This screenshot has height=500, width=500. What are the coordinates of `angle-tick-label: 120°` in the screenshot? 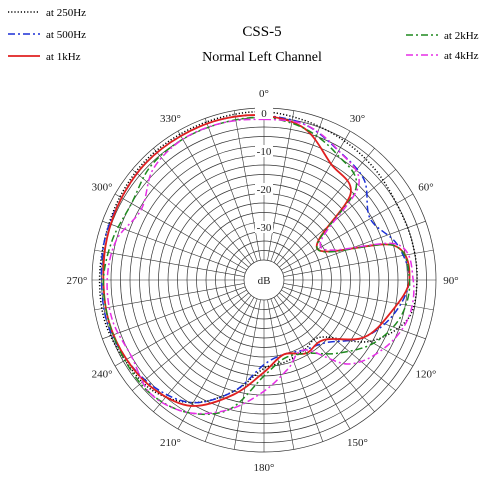 It's located at (425, 375).